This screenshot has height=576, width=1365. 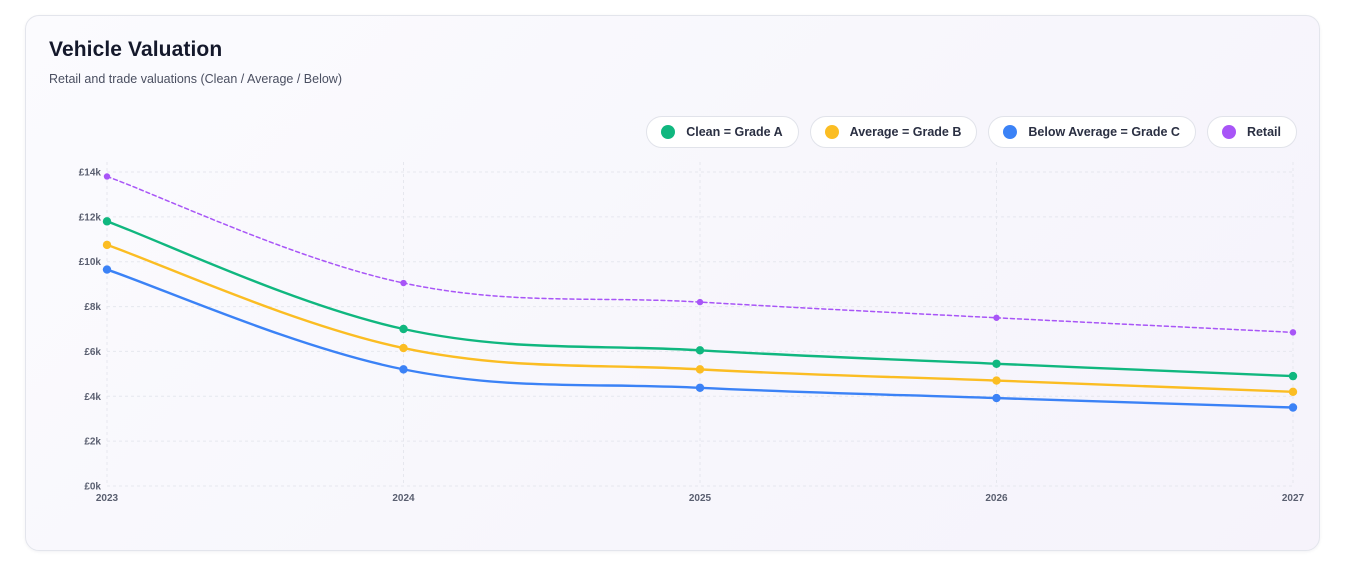 I want to click on chart-title: Vehicle Valuation, so click(x=136, y=49).